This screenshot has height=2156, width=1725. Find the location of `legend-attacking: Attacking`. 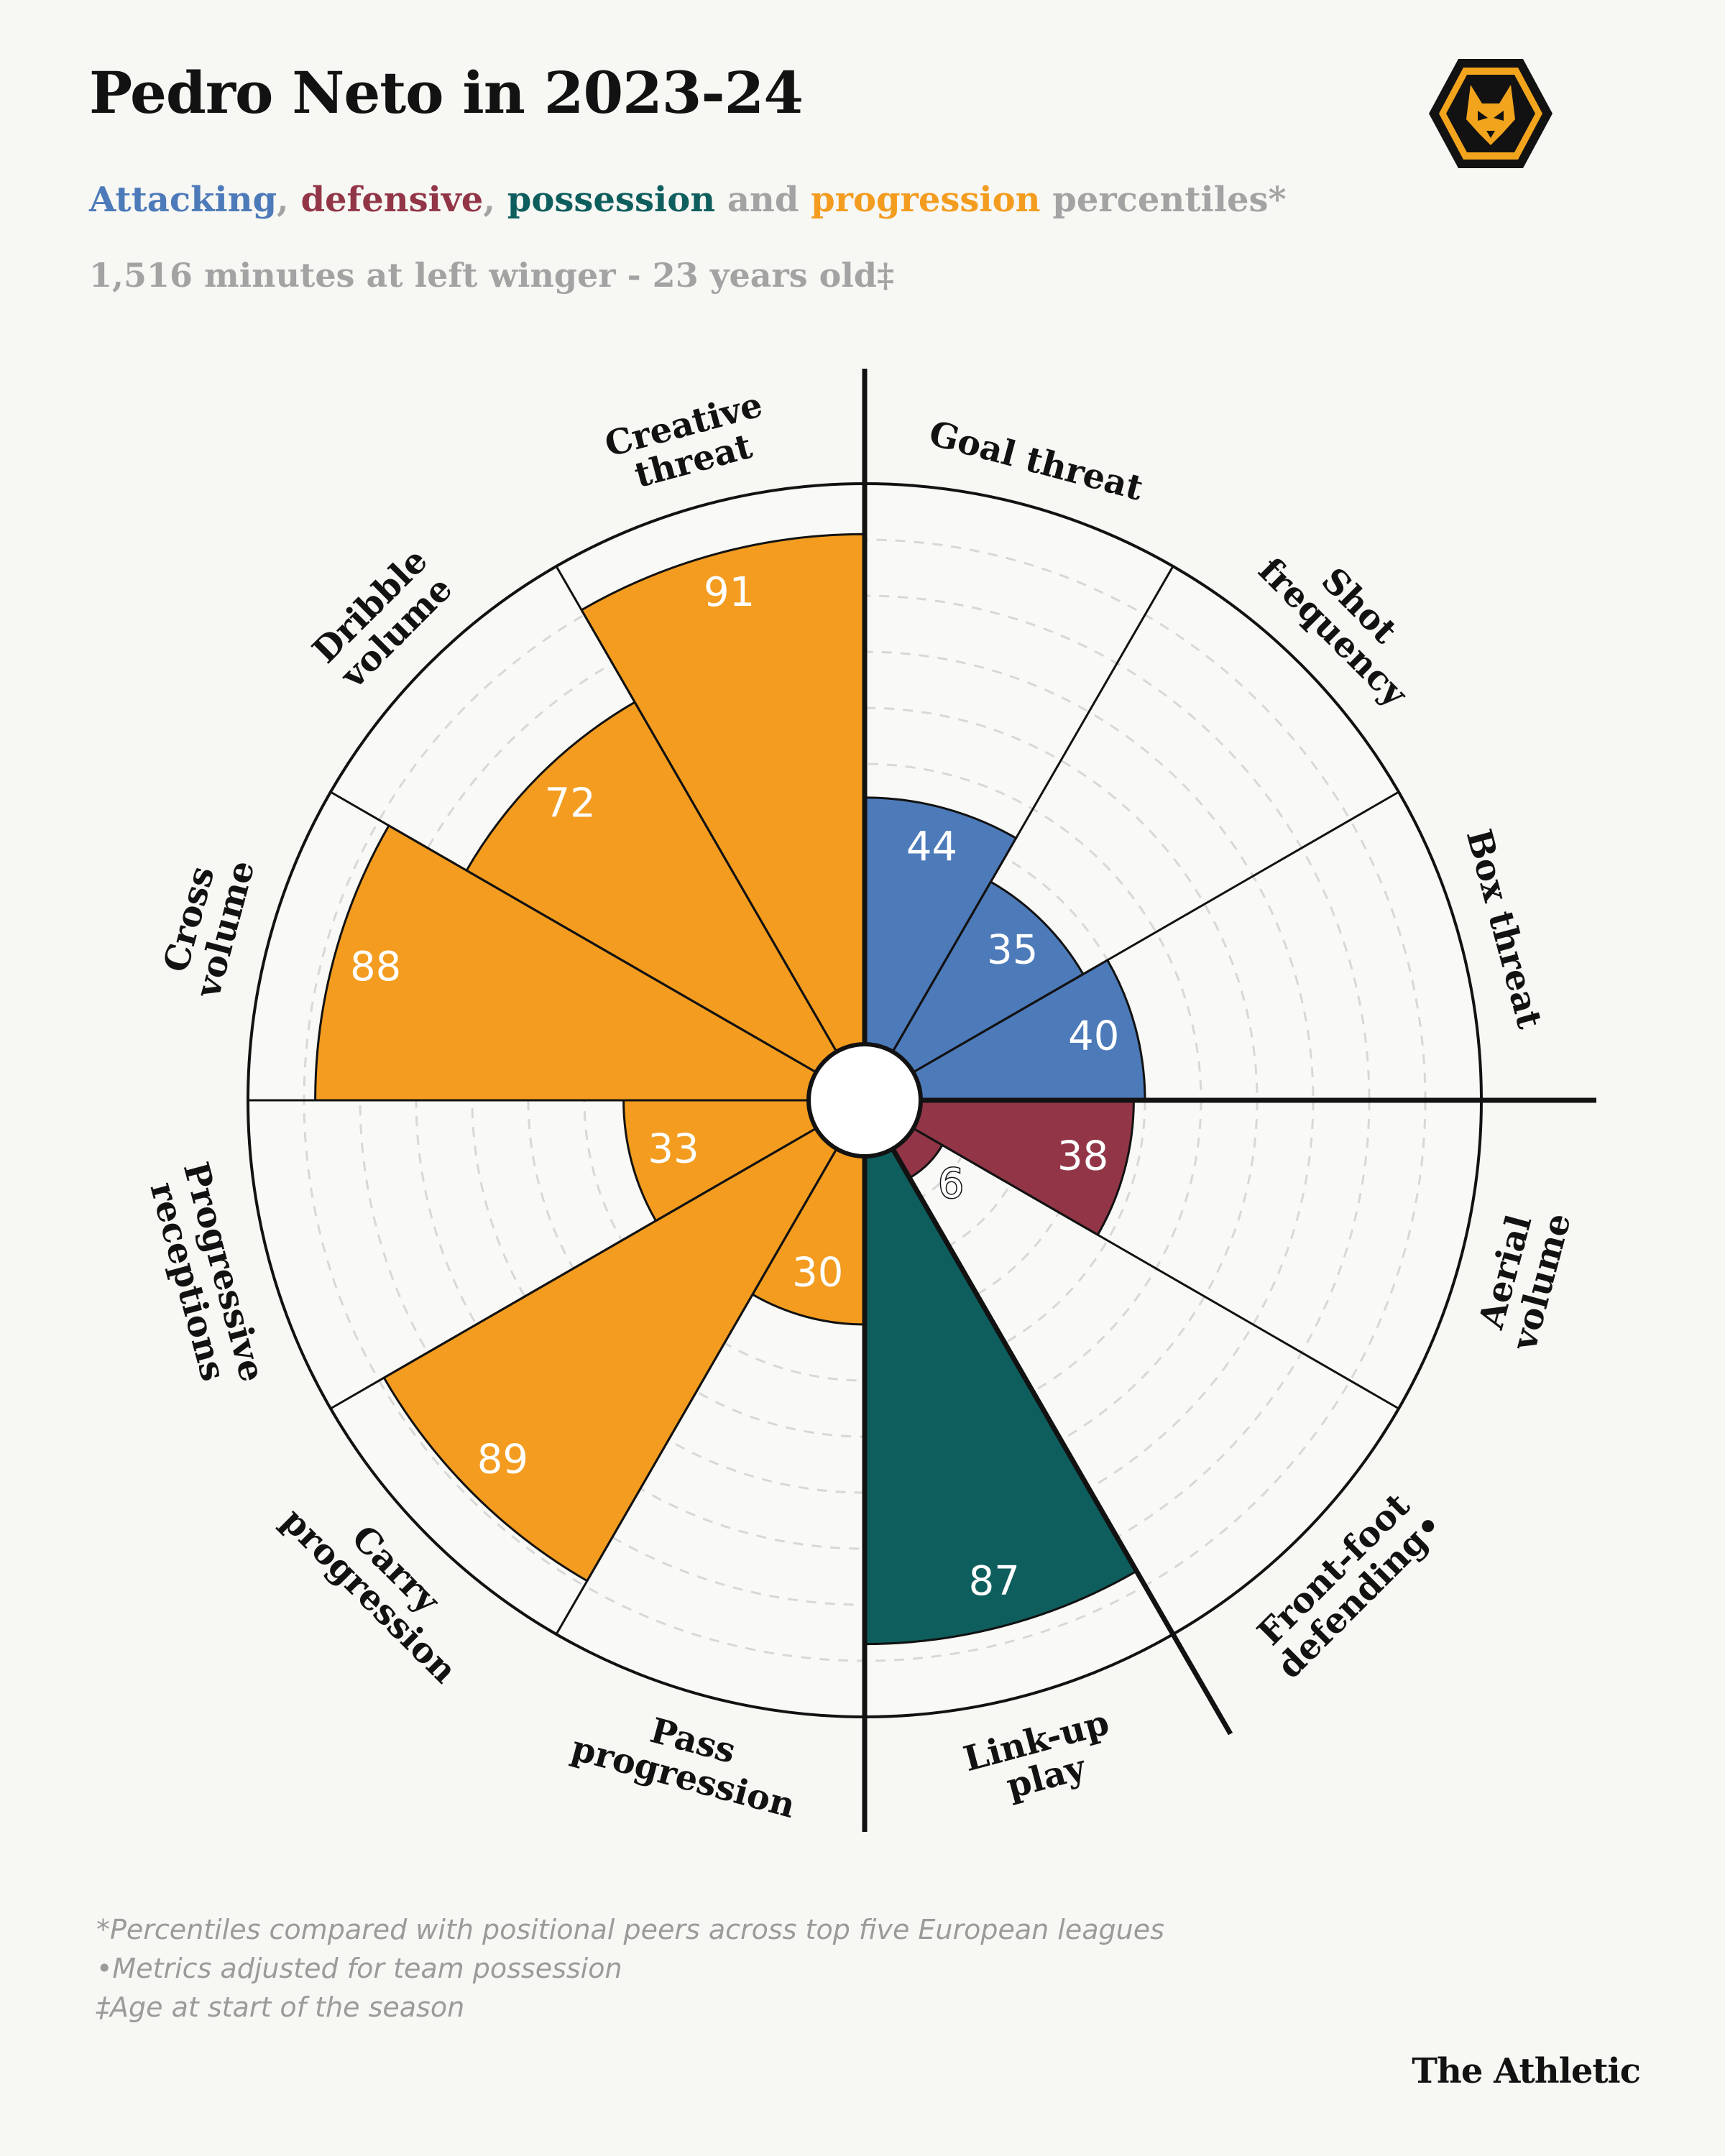

legend-attacking: Attacking is located at coordinates (183, 200).